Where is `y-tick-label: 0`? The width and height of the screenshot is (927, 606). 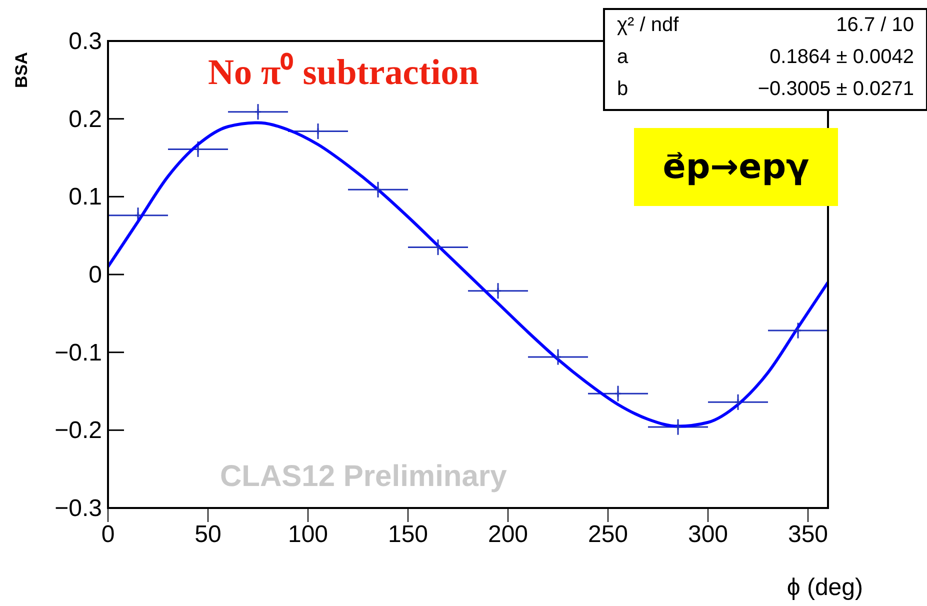
y-tick-label: 0 is located at coordinates (95, 275).